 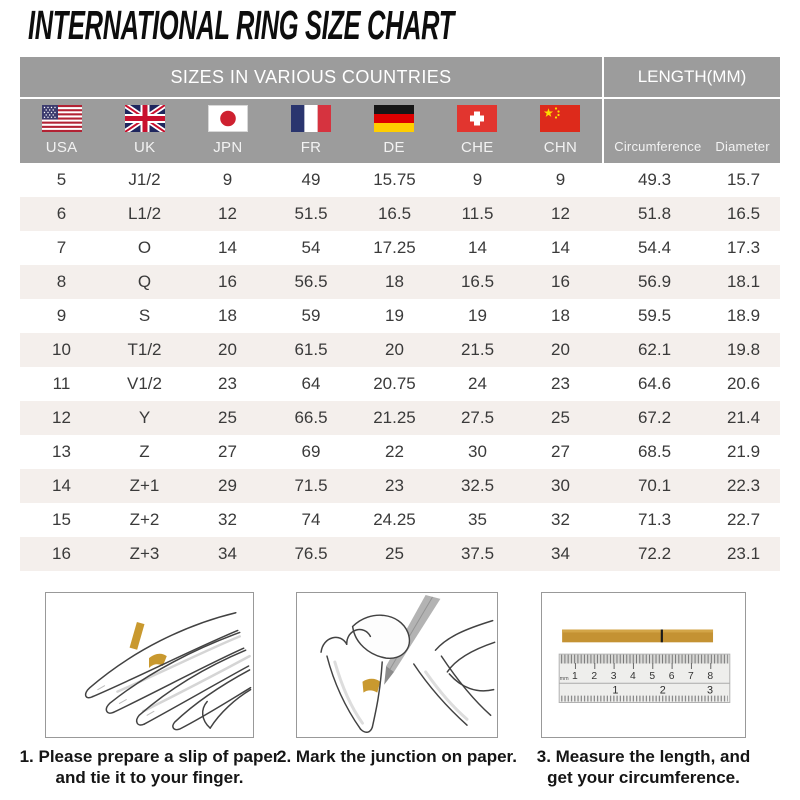 I want to click on length-group-label: LENGTH(MM), so click(x=692, y=76).